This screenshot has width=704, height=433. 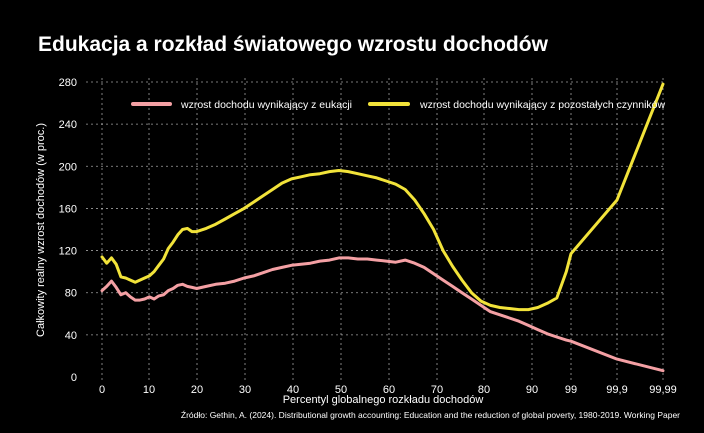 What do you see at coordinates (102, 390) in the screenshot?
I see `x-tick-label: 0` at bounding box center [102, 390].